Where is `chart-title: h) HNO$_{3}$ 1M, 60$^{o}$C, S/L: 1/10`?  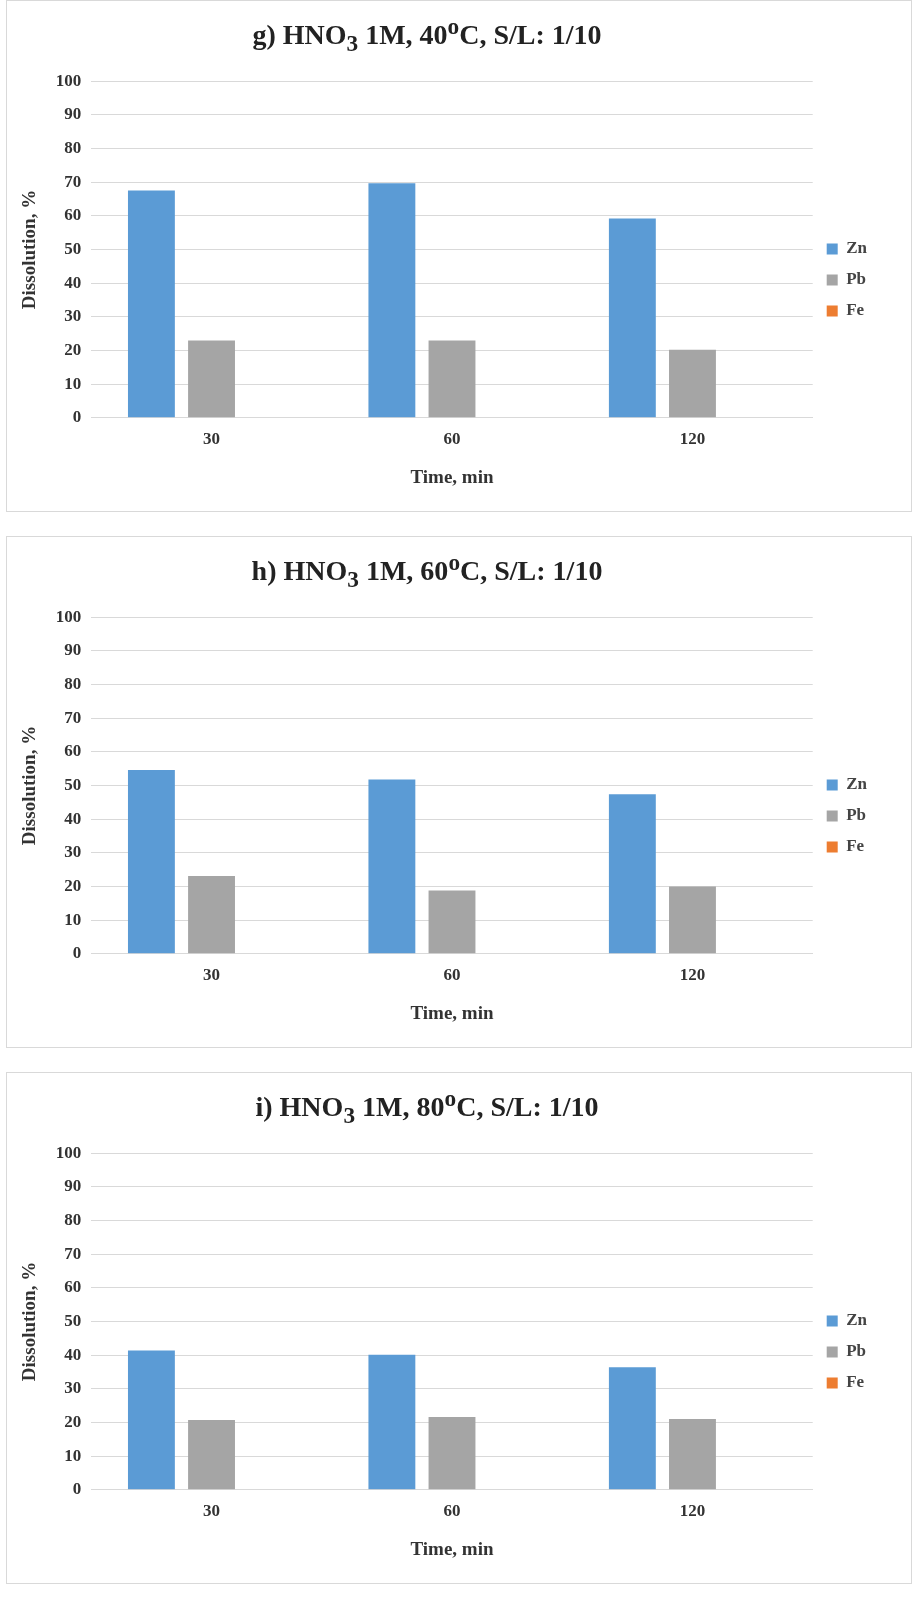 chart-title: h) HNO$_{3}$ 1M, 60$^{o}$C, S/L: 1/10 is located at coordinates (427, 571).